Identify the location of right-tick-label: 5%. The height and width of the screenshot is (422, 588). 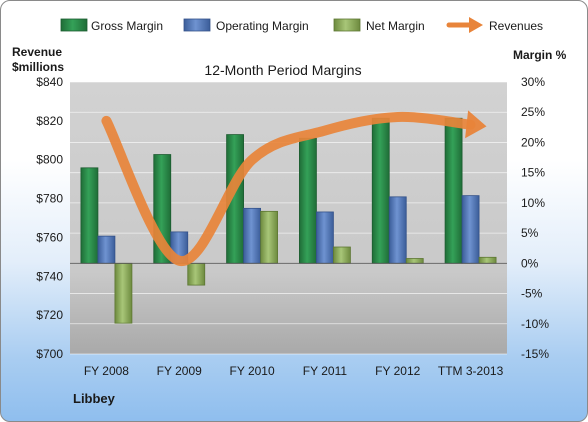
(530, 233).